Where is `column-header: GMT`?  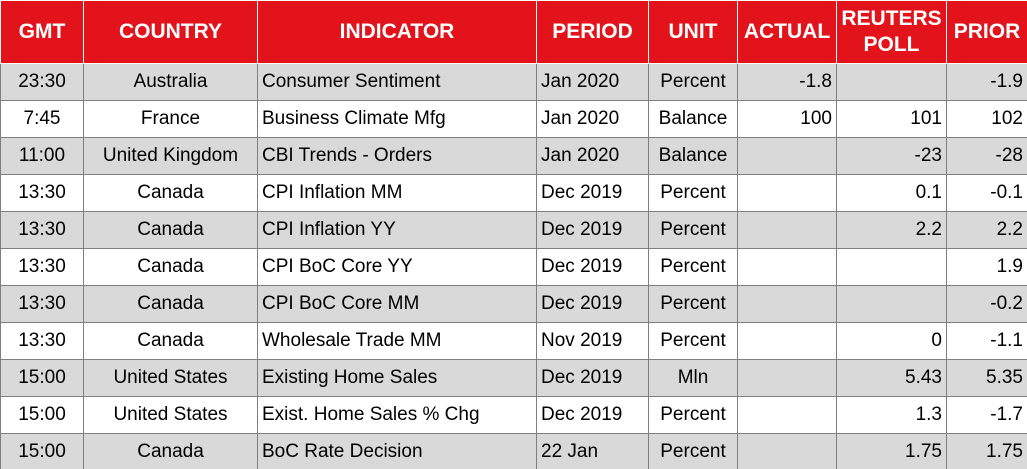 column-header: GMT is located at coordinates (42, 32).